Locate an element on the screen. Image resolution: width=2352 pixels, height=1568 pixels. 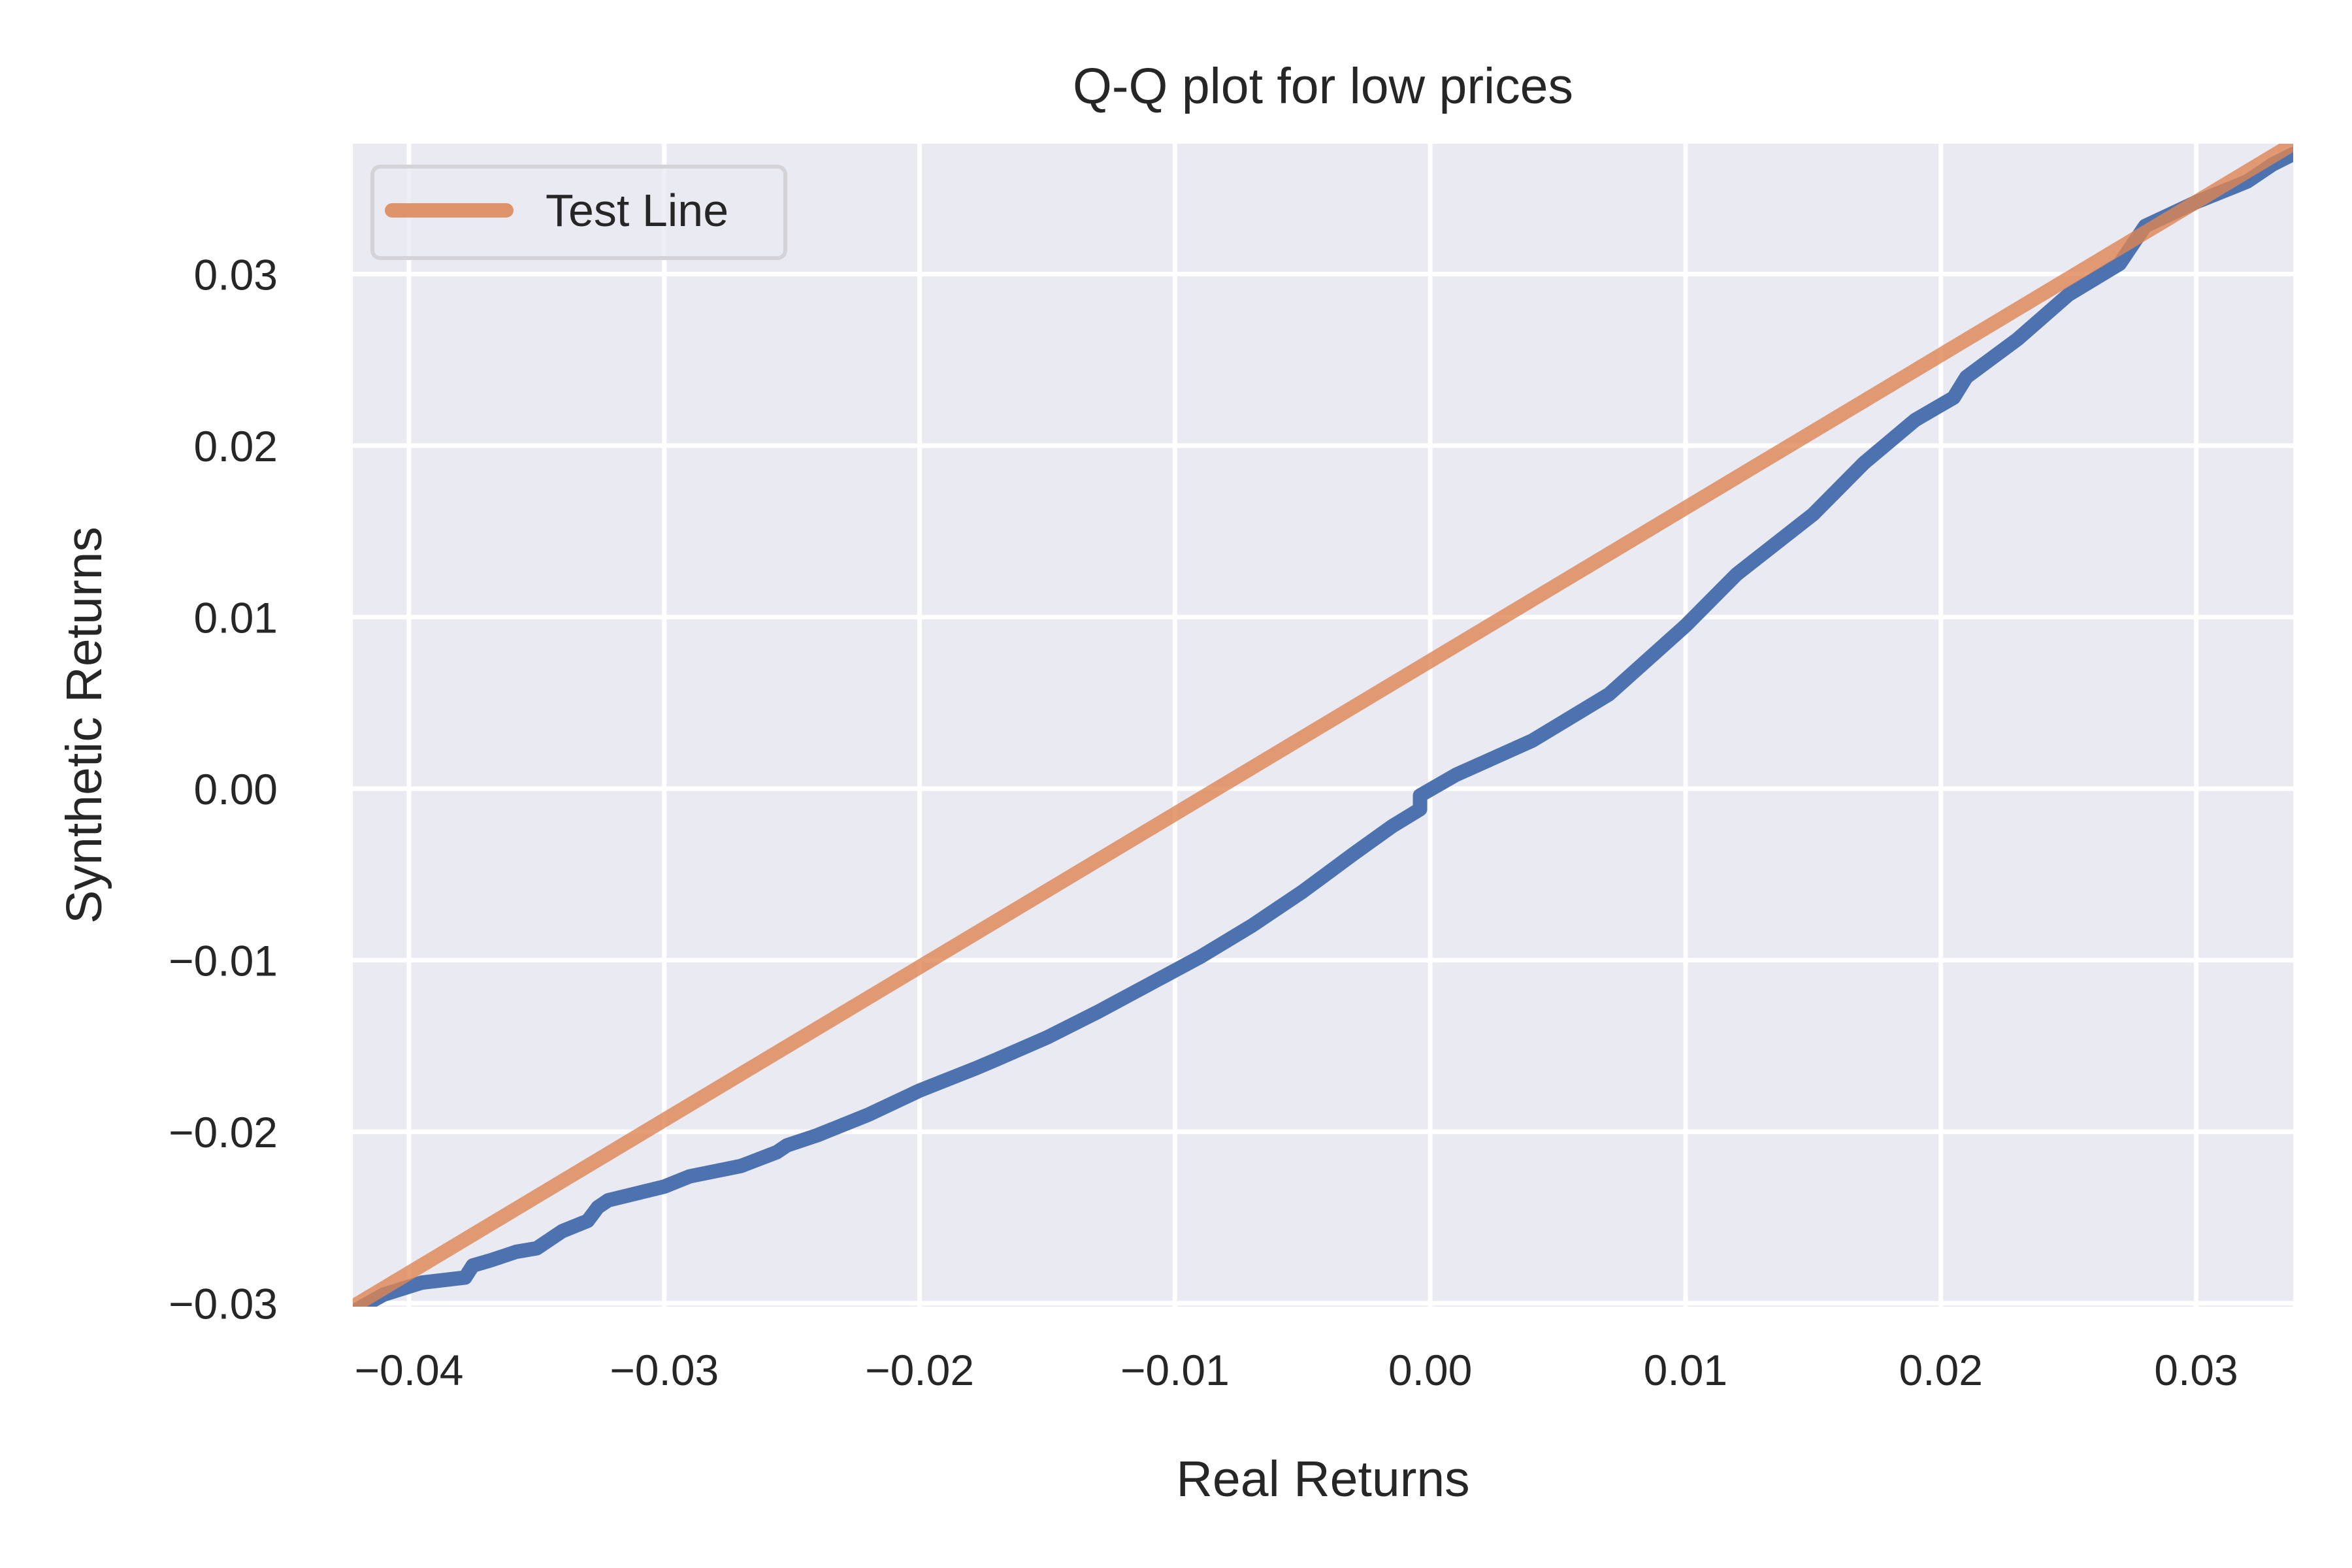
x-tick-label: −0.04 is located at coordinates (408, 1370).